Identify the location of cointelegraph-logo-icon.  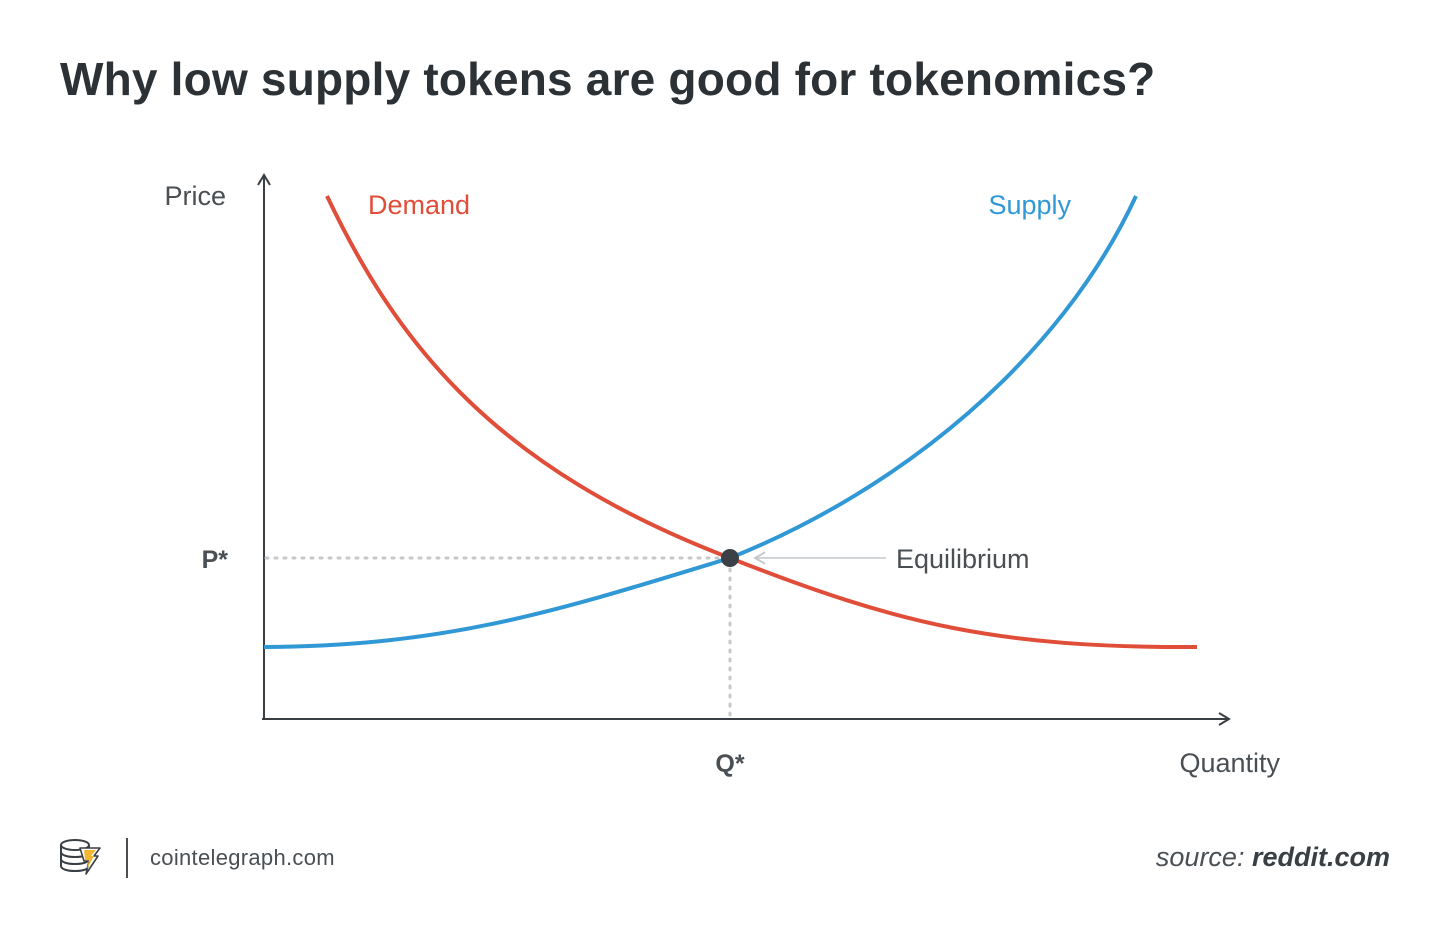
(81, 858).